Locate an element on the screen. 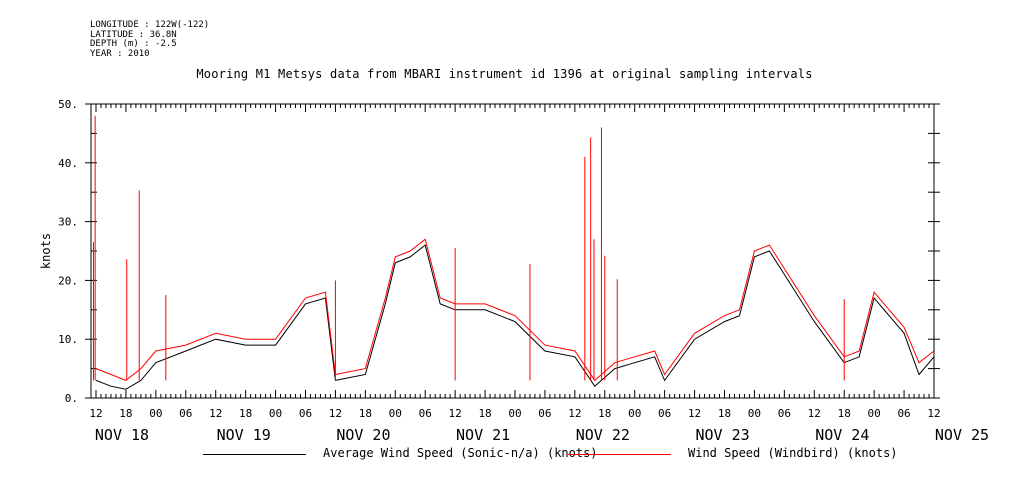  y-tick-label: 20. is located at coordinates (68, 280).